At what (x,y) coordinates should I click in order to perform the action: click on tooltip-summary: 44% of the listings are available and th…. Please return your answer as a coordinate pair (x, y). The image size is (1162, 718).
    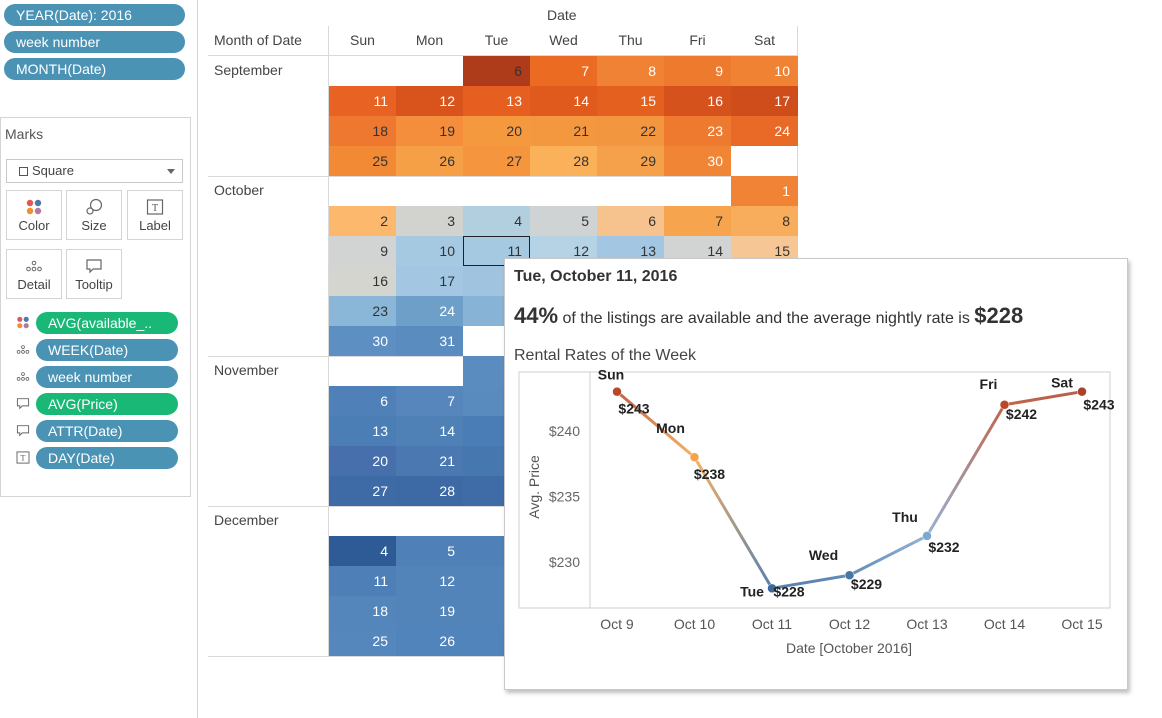
    Looking at the image, I should click on (768, 316).